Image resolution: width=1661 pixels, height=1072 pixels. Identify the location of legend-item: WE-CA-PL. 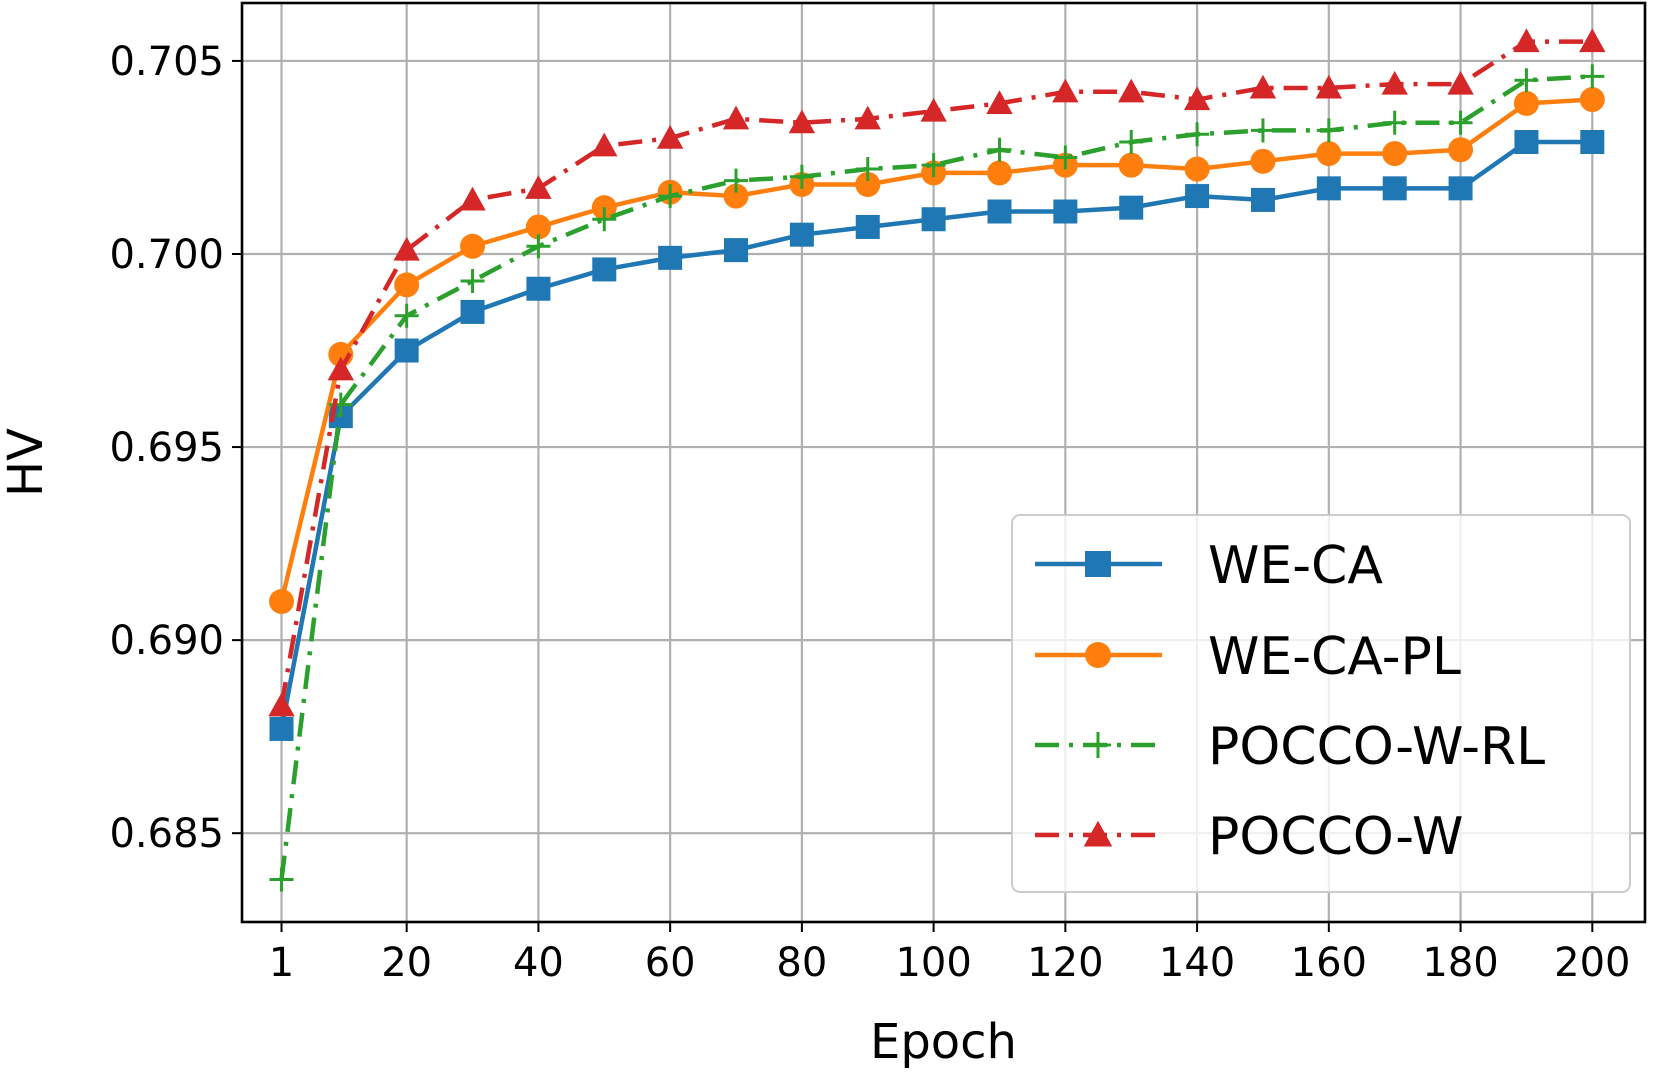
(1248, 657).